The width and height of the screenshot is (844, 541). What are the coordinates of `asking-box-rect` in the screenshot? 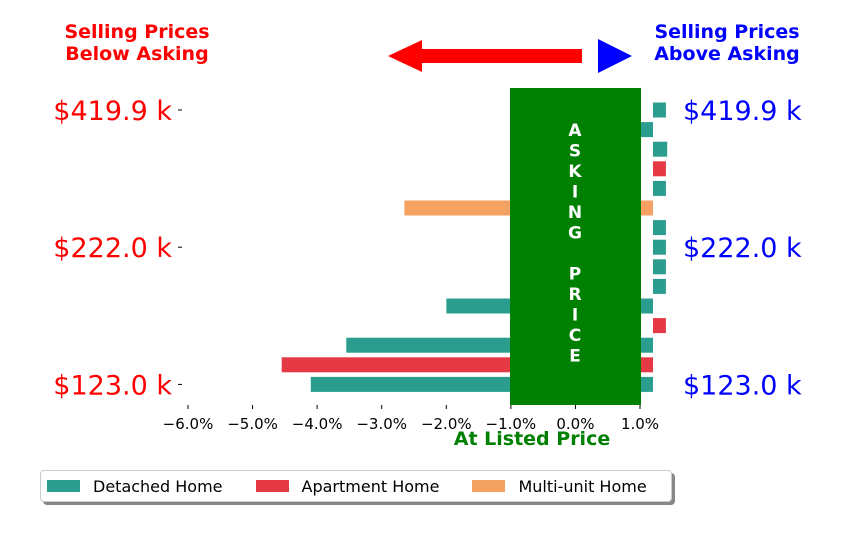 It's located at (575, 246).